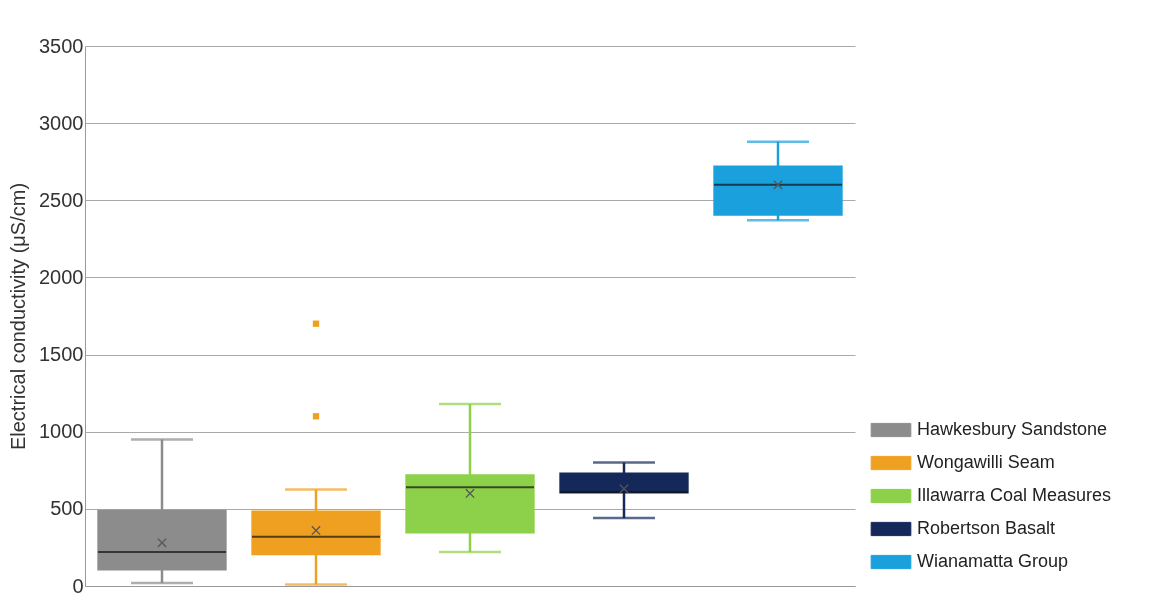 This screenshot has height=604, width=1173. What do you see at coordinates (986, 528) in the screenshot?
I see `legend-label: Robertson Basalt` at bounding box center [986, 528].